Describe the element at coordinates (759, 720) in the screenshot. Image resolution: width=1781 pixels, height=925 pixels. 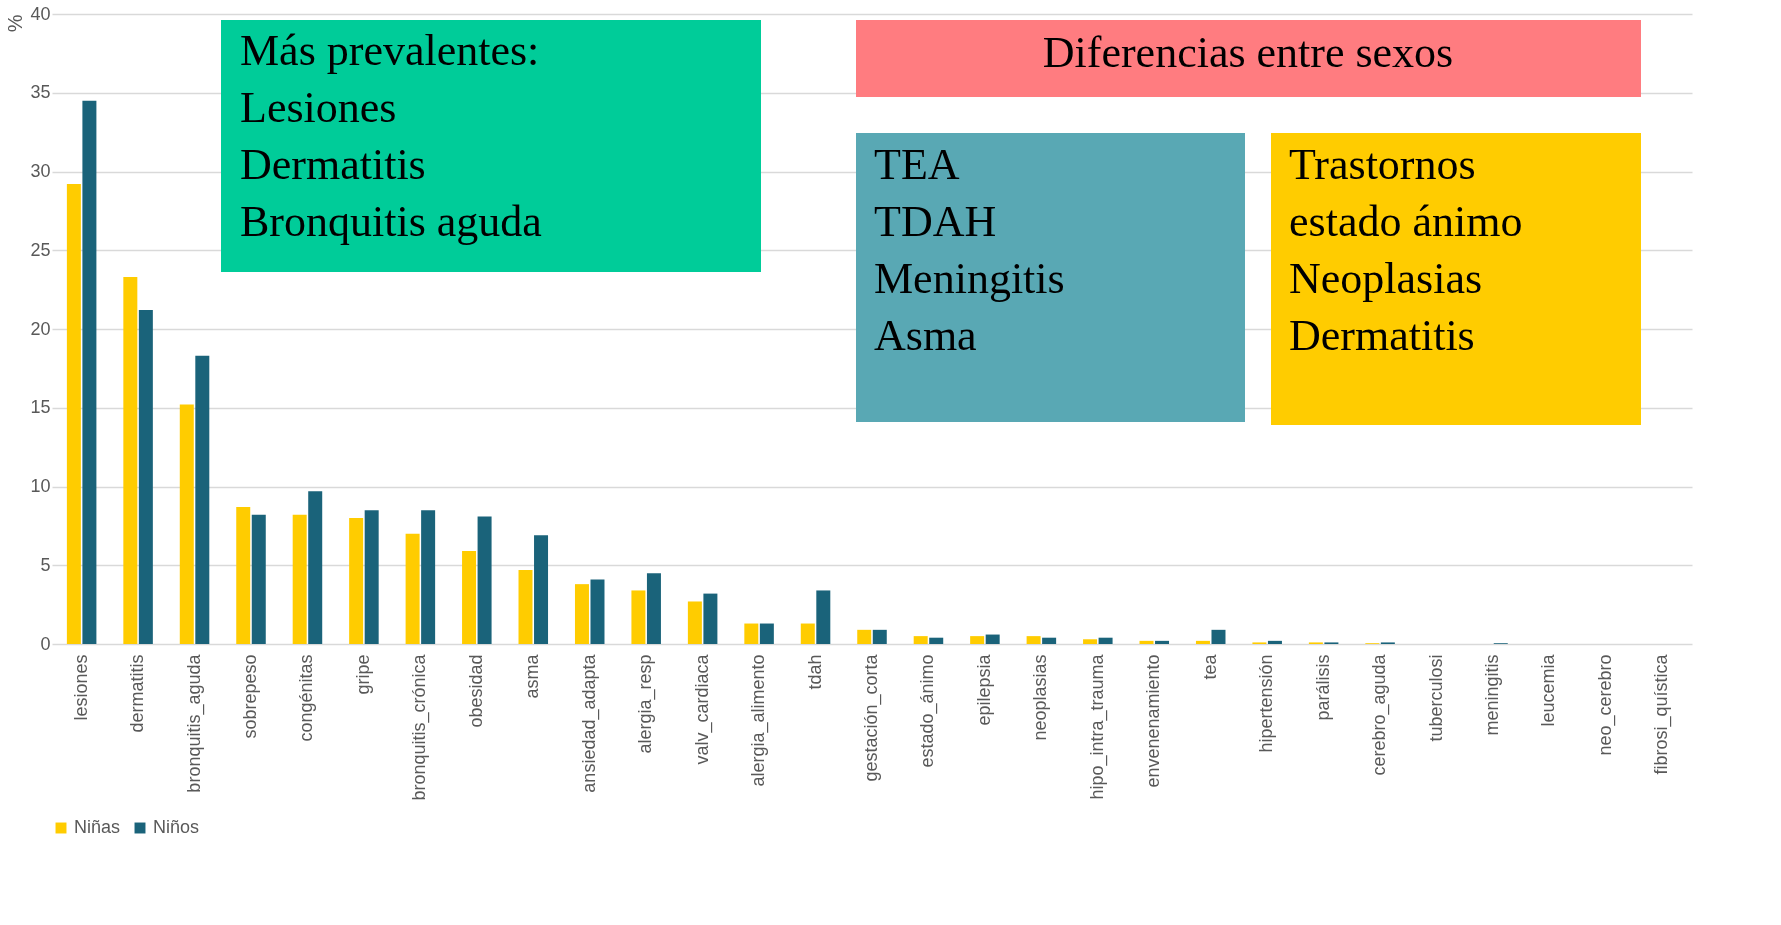
I see `x-tick-label: alergia_alimento` at that location.